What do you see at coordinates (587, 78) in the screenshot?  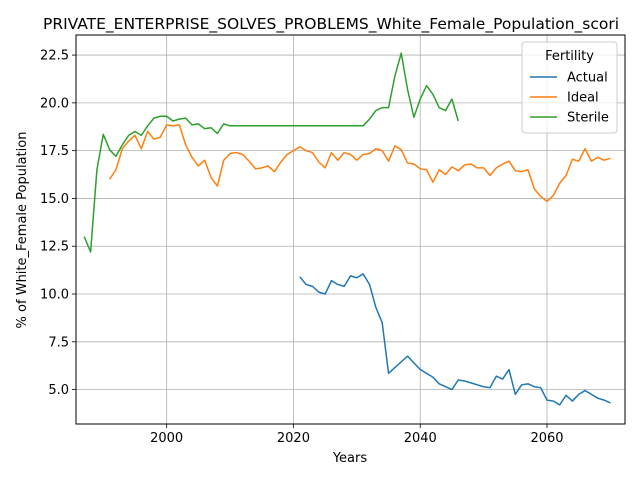 I see `legend-label-actual: Actual` at bounding box center [587, 78].